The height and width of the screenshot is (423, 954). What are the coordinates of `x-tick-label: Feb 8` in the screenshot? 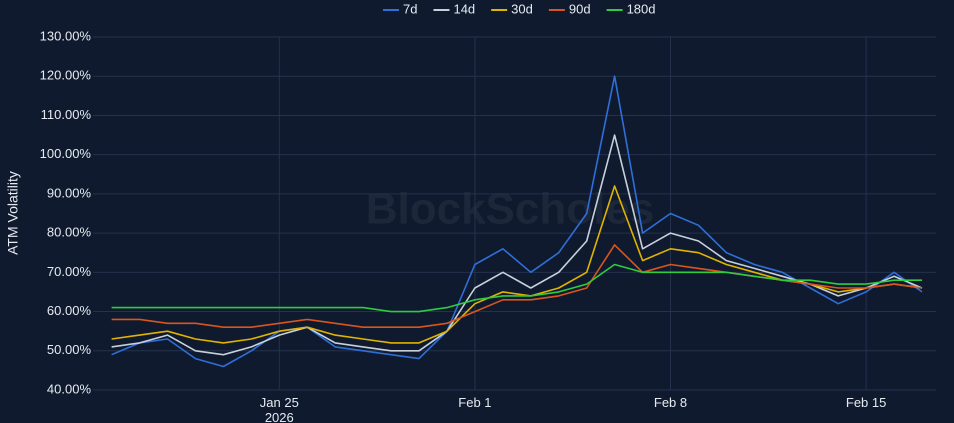 It's located at (670, 402).